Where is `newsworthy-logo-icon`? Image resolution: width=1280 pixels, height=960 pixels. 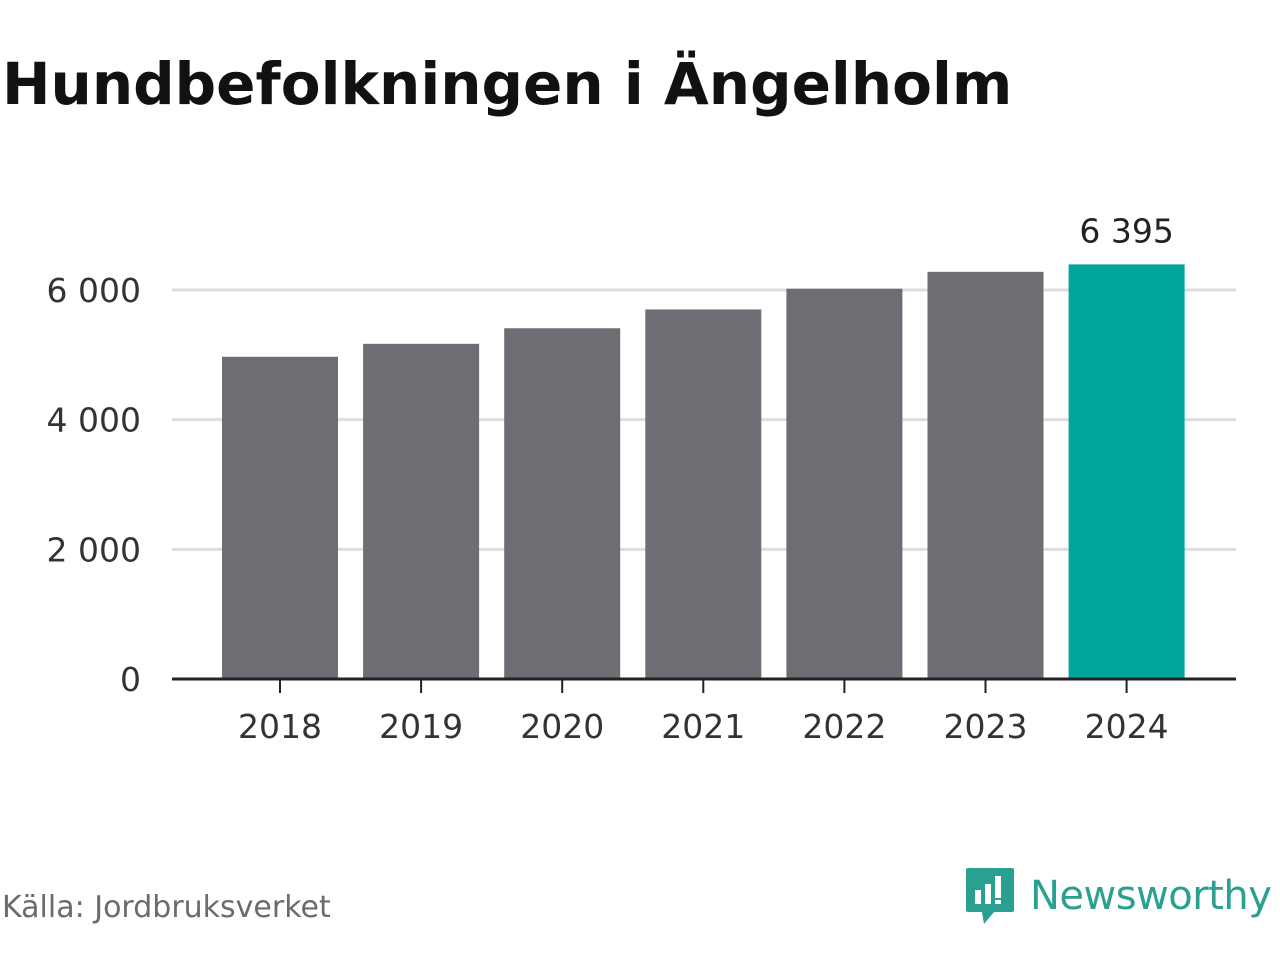
newsworthy-logo-icon is located at coordinates (990, 896).